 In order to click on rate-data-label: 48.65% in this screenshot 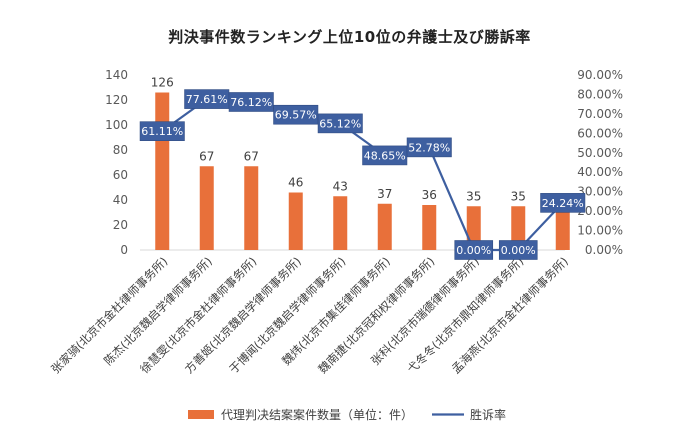, I will do `click(385, 155)`.